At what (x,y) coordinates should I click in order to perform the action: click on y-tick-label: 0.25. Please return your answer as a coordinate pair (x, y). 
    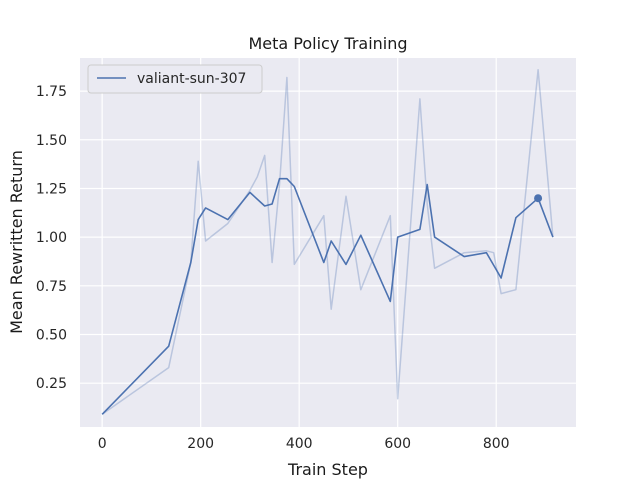
    Looking at the image, I should click on (51, 384).